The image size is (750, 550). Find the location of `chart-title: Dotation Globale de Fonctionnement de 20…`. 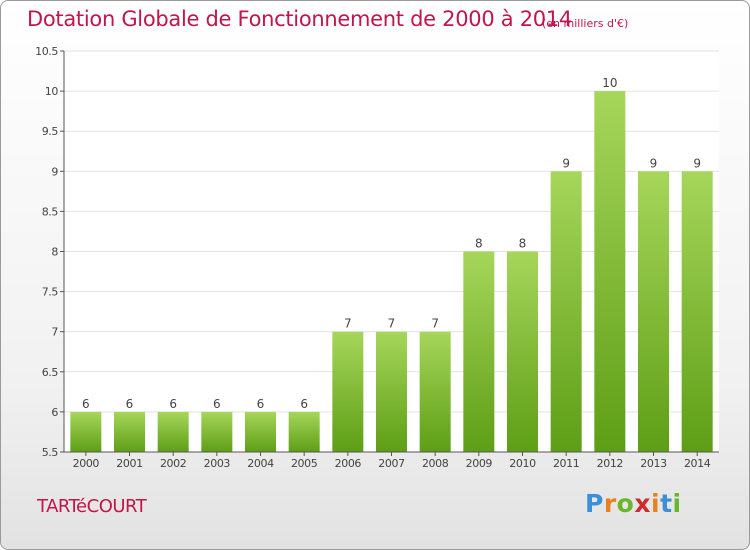

chart-title: Dotation Globale de Fonctionnement de 20… is located at coordinates (299, 19).